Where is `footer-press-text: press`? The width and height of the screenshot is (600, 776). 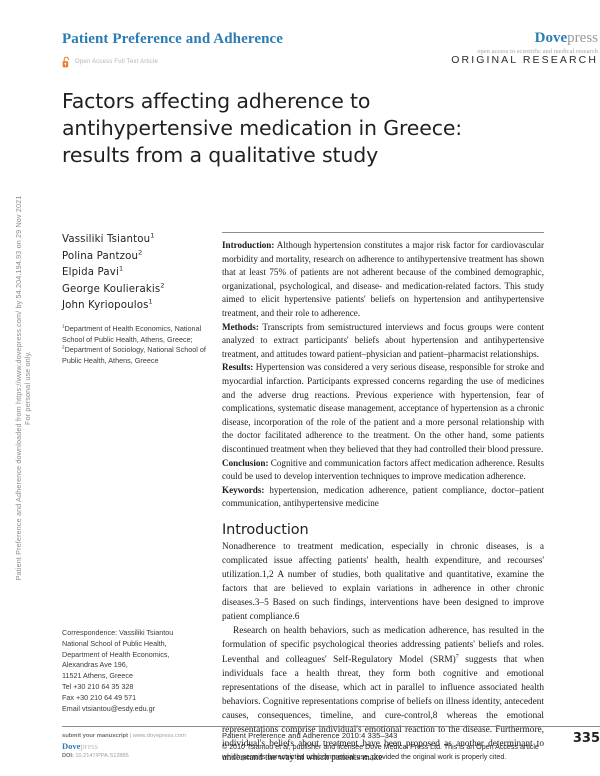
footer-press-text: press is located at coordinates (89, 745).